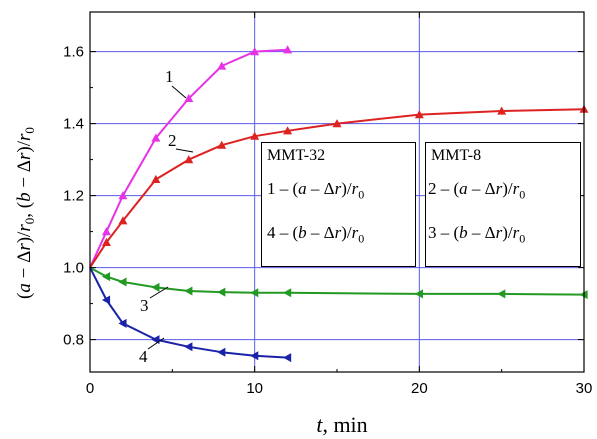 The height and width of the screenshot is (439, 597). Describe the element at coordinates (73, 268) in the screenshot. I see `y-tick-label: 1.0` at that location.